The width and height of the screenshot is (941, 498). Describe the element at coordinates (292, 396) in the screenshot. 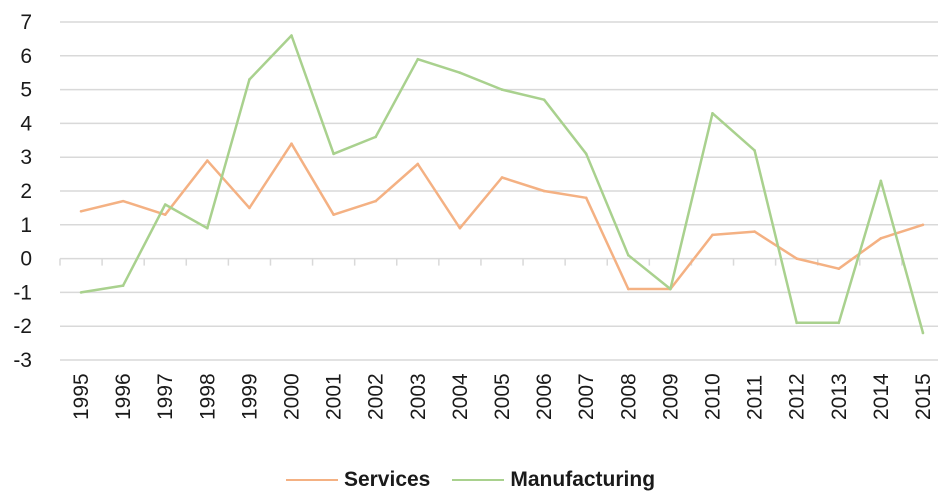

I see `x-tick-label: 2000` at that location.